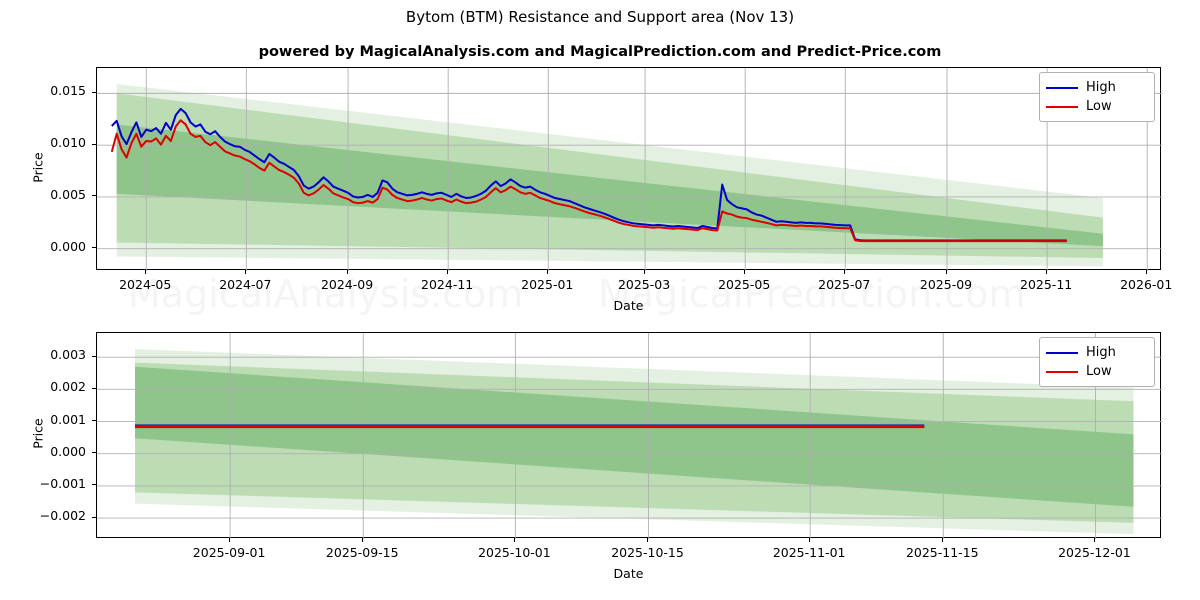 The height and width of the screenshot is (600, 1200). Describe the element at coordinates (1046, 284) in the screenshot. I see `x-tick-label: 2025-11` at that location.